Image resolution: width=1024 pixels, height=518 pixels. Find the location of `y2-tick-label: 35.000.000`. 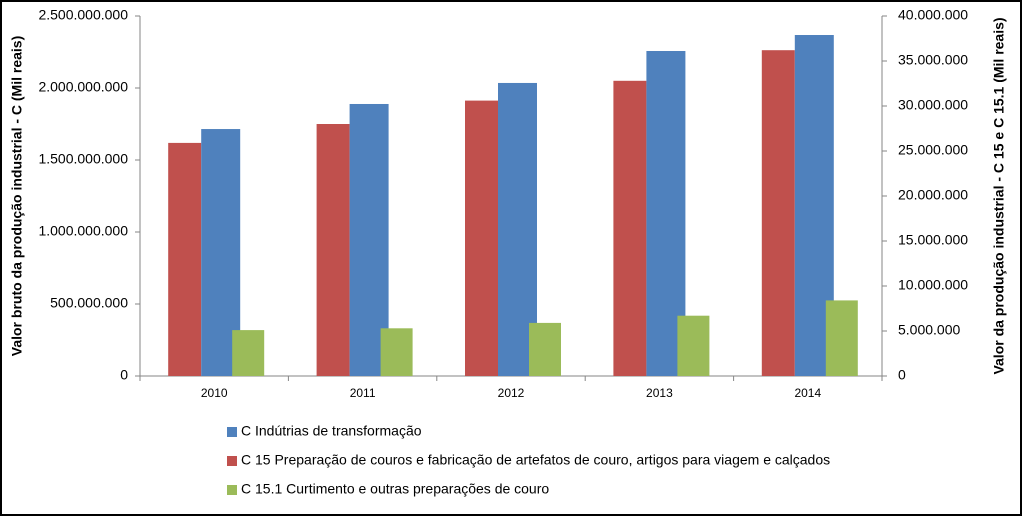

y2-tick-label: 35.000.000 is located at coordinates (933, 60).